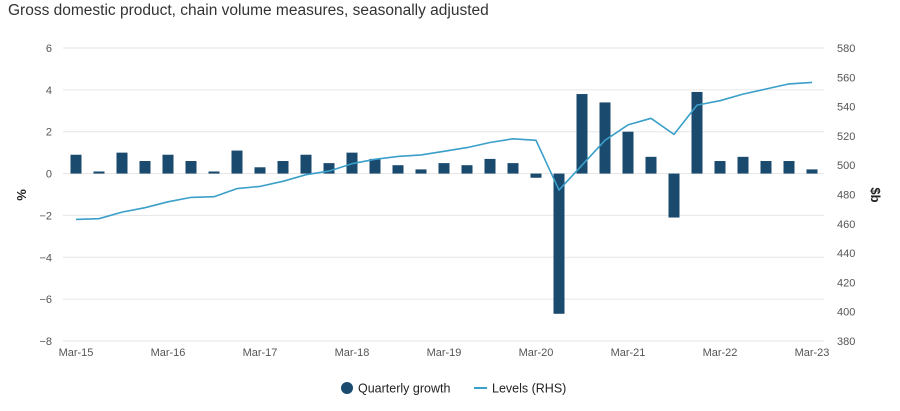 The width and height of the screenshot is (900, 411). I want to click on right-tick-label: 500, so click(846, 166).